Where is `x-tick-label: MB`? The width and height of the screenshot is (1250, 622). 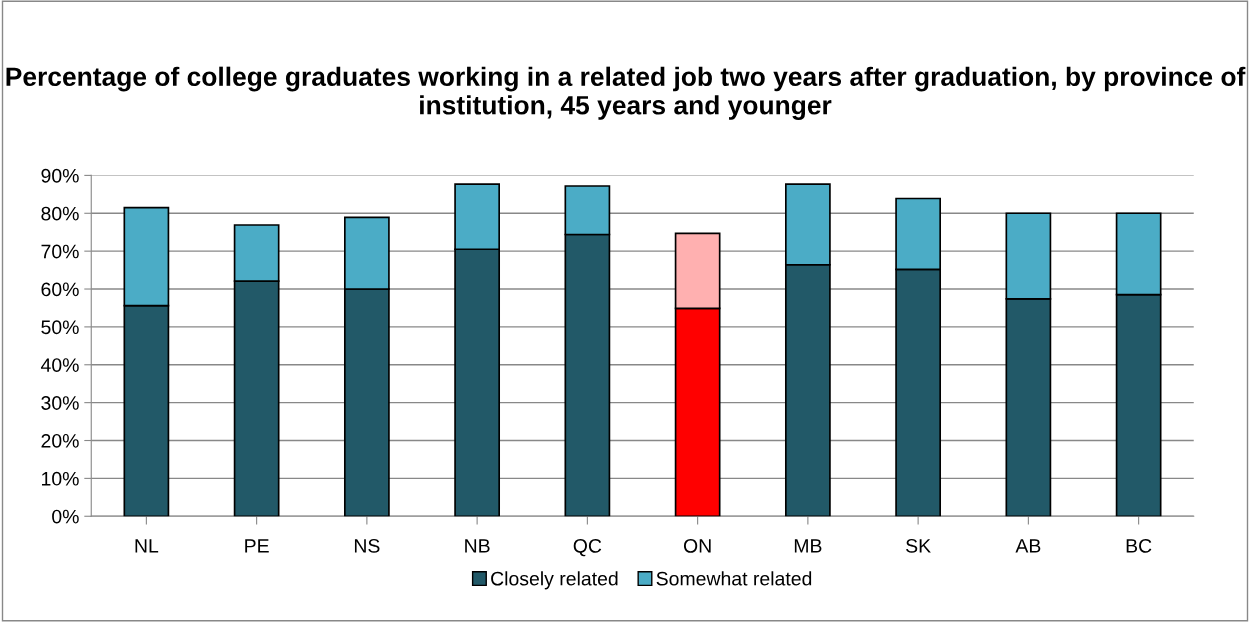 x-tick-label: MB is located at coordinates (808, 546).